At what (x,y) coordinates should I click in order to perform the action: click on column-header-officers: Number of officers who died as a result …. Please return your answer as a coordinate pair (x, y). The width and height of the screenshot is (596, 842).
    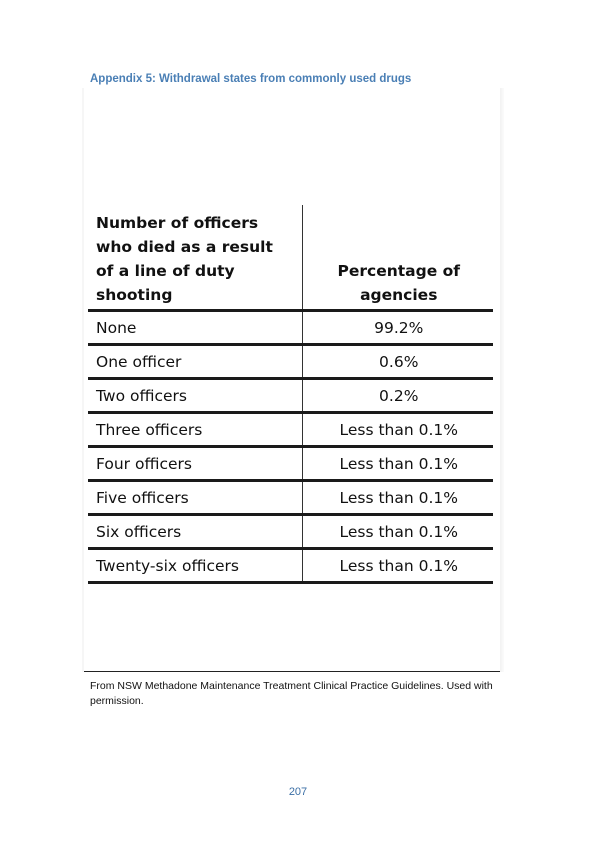
    Looking at the image, I should click on (195, 258).